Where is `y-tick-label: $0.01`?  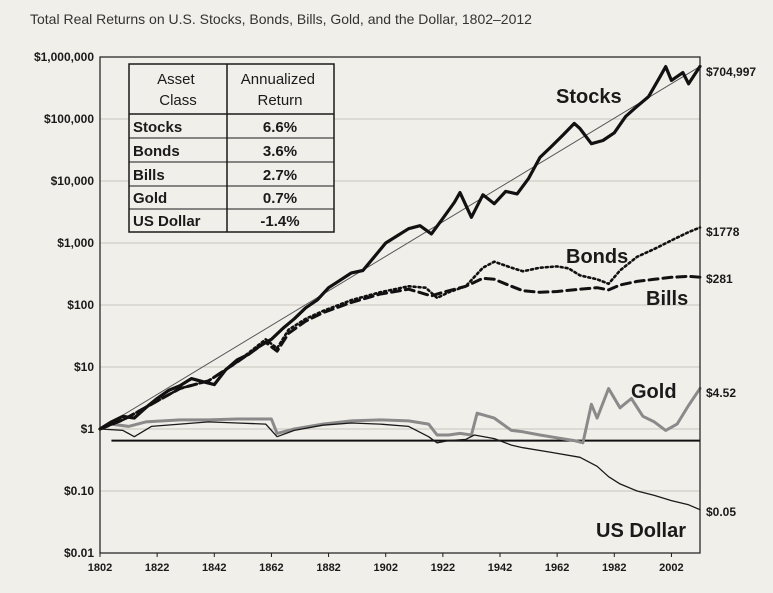
y-tick-label: $0.01 is located at coordinates (79, 553).